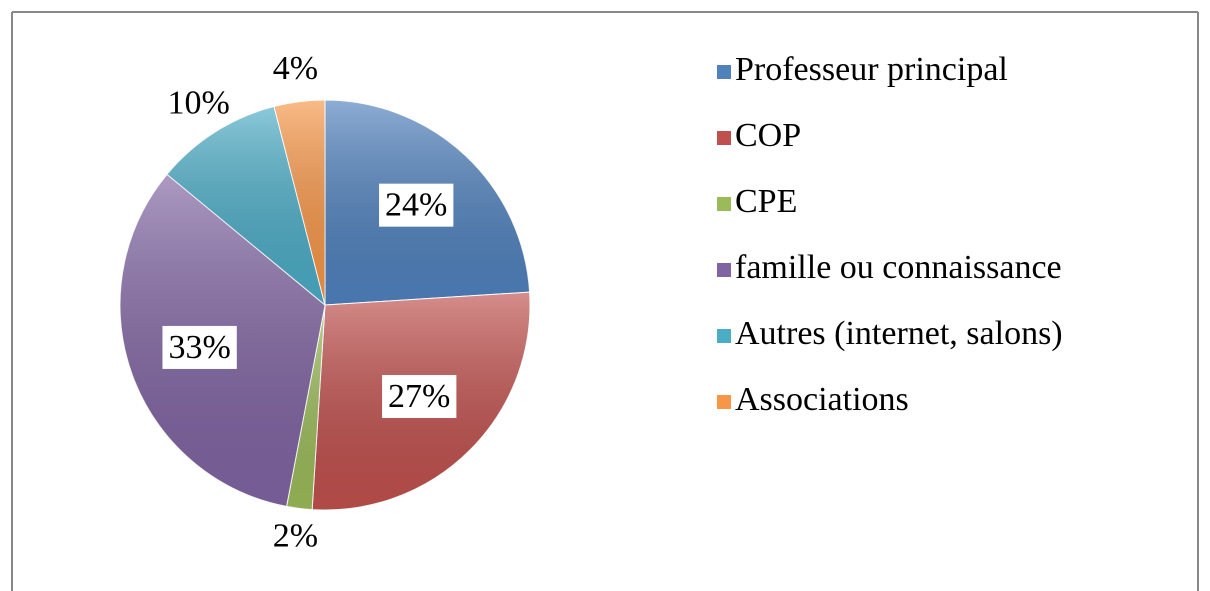  I want to click on data-label: 2%, so click(295, 536).